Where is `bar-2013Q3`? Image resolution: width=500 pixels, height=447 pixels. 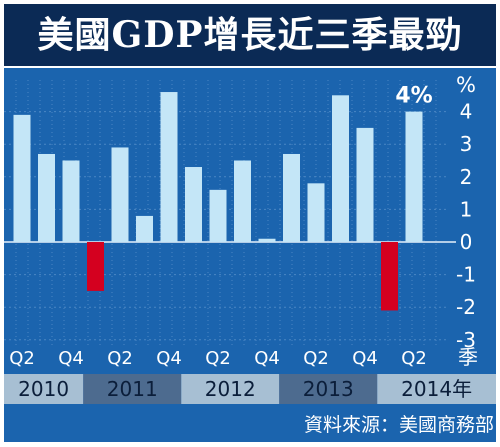
bar-2013Q3 is located at coordinates (340, 168).